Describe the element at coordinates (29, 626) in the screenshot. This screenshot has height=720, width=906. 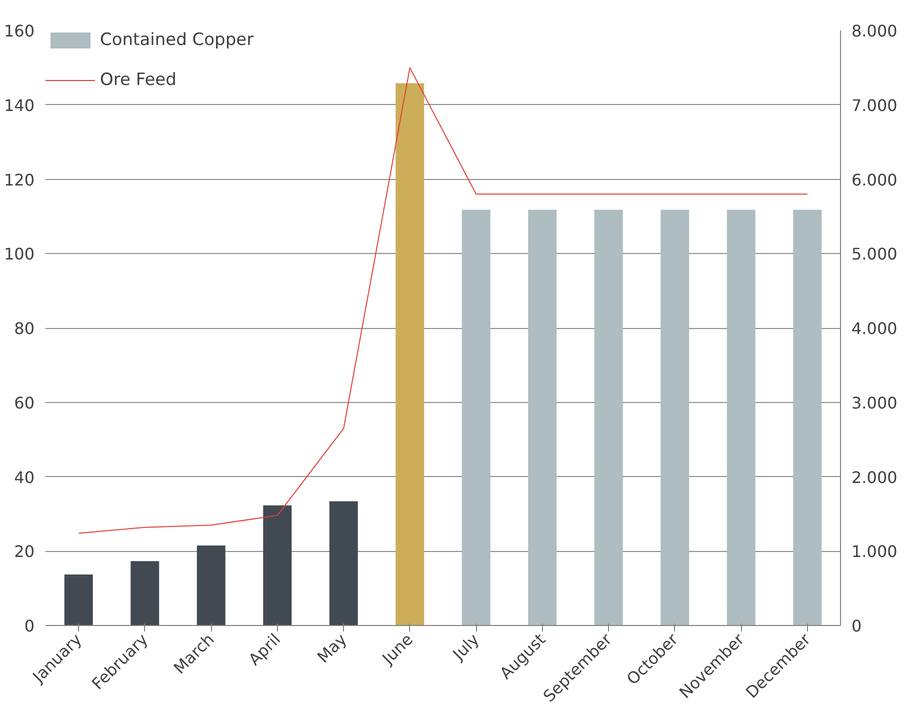
I see `y-tick-label: 0` at that location.